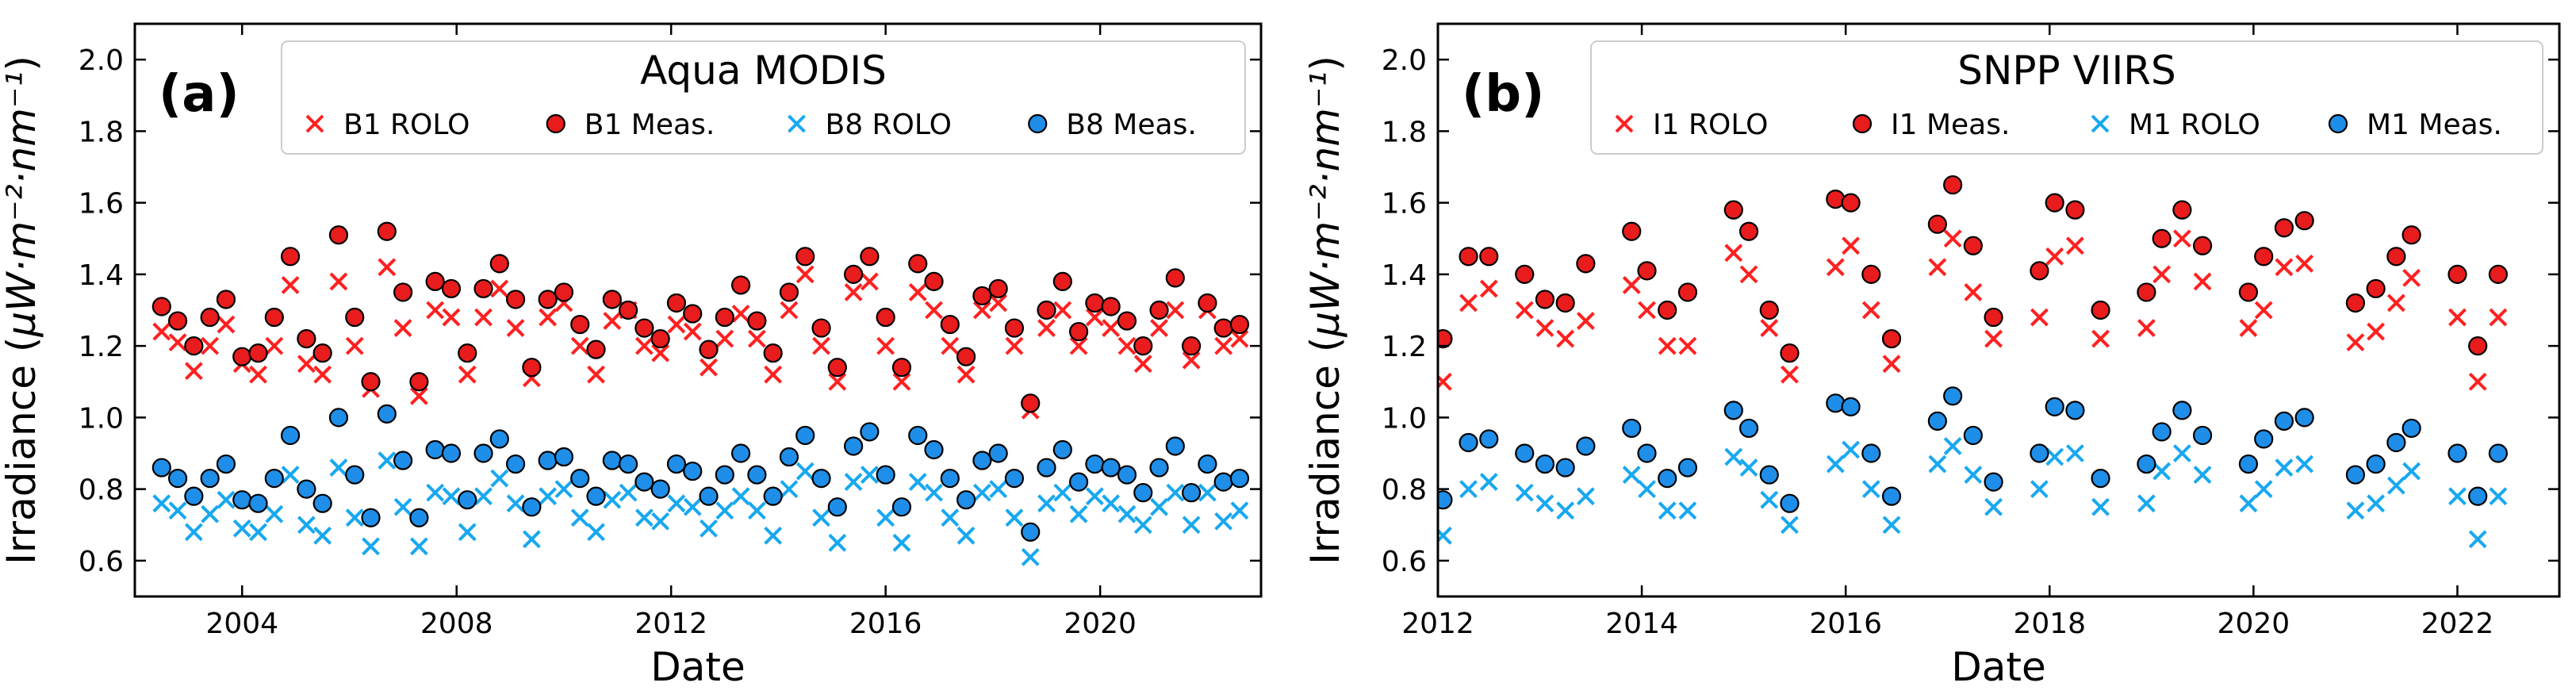  Describe the element at coordinates (1973, 493) in the screenshot. I see `series-m1-rolo` at that location.